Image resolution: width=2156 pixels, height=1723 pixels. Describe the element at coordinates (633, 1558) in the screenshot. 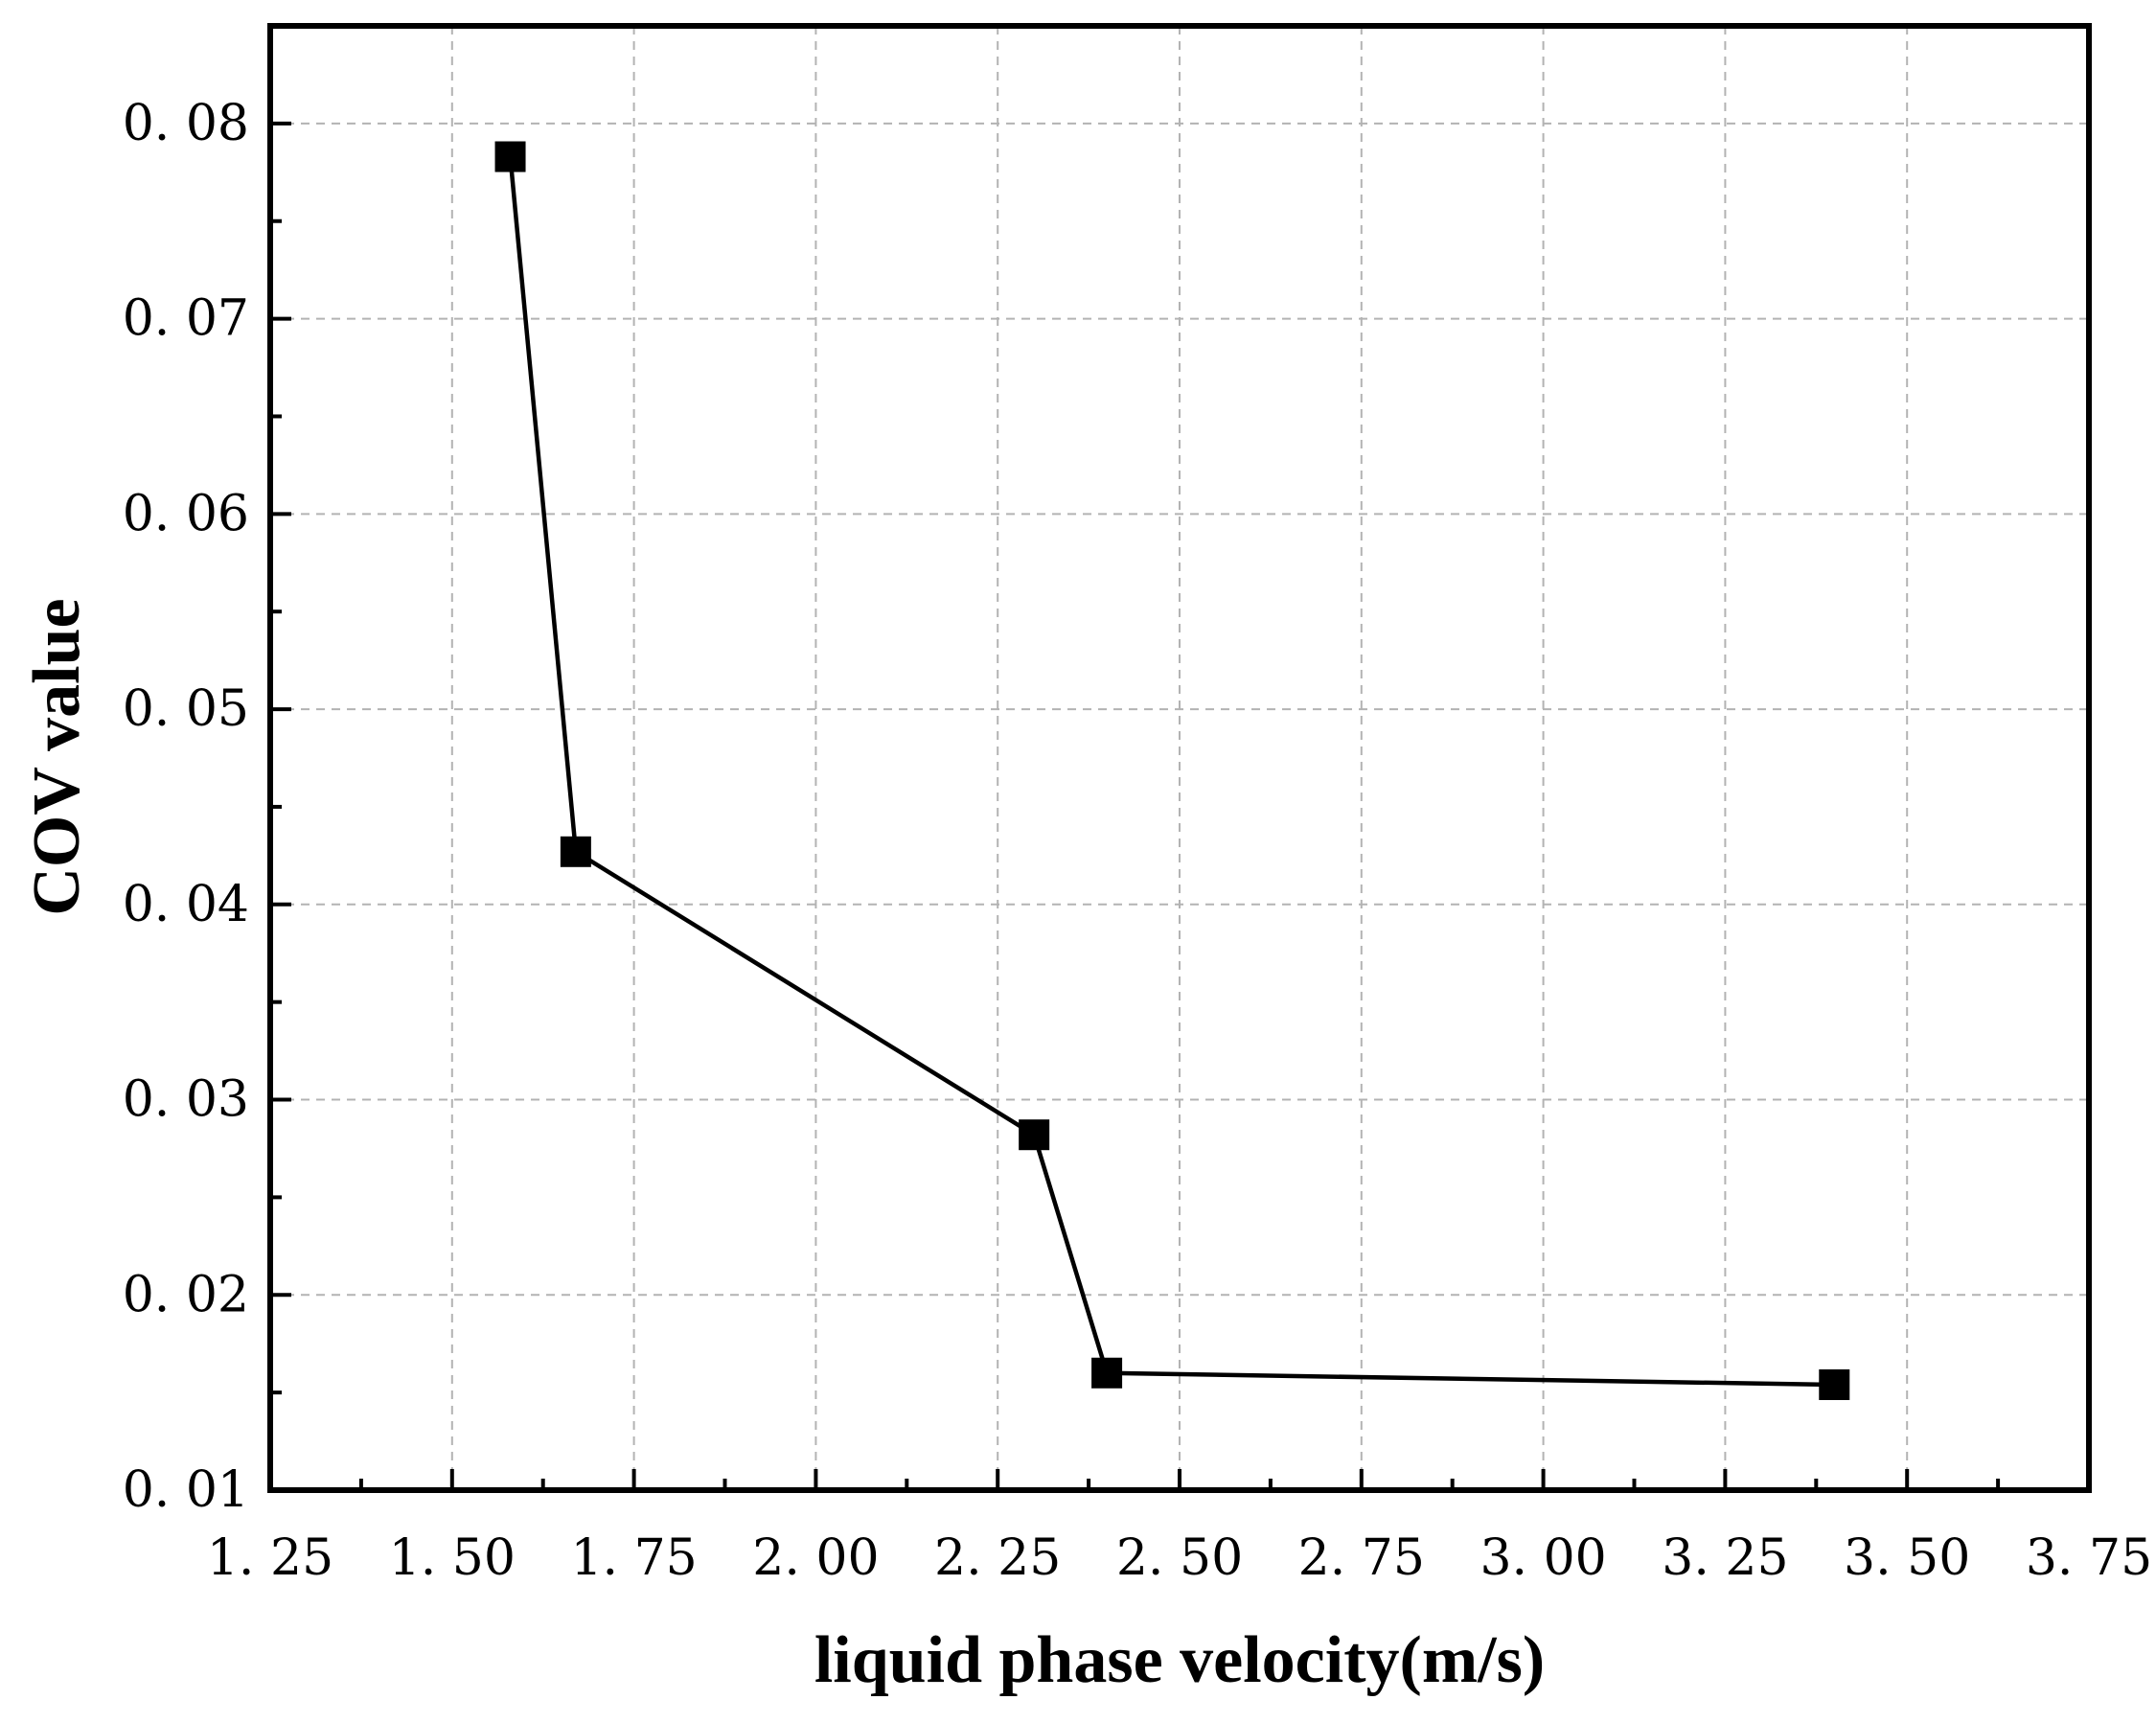

I see `x-tick-label: 1. 75` at that location.